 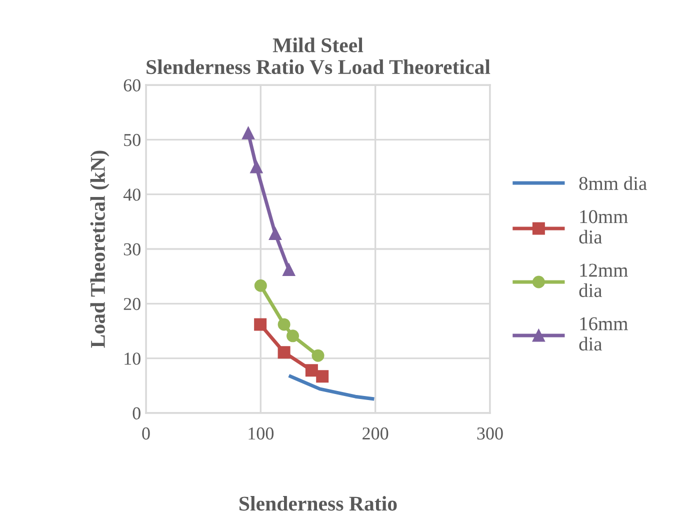 What do you see at coordinates (131, 194) in the screenshot?
I see `y-tick-label: 40` at bounding box center [131, 194].